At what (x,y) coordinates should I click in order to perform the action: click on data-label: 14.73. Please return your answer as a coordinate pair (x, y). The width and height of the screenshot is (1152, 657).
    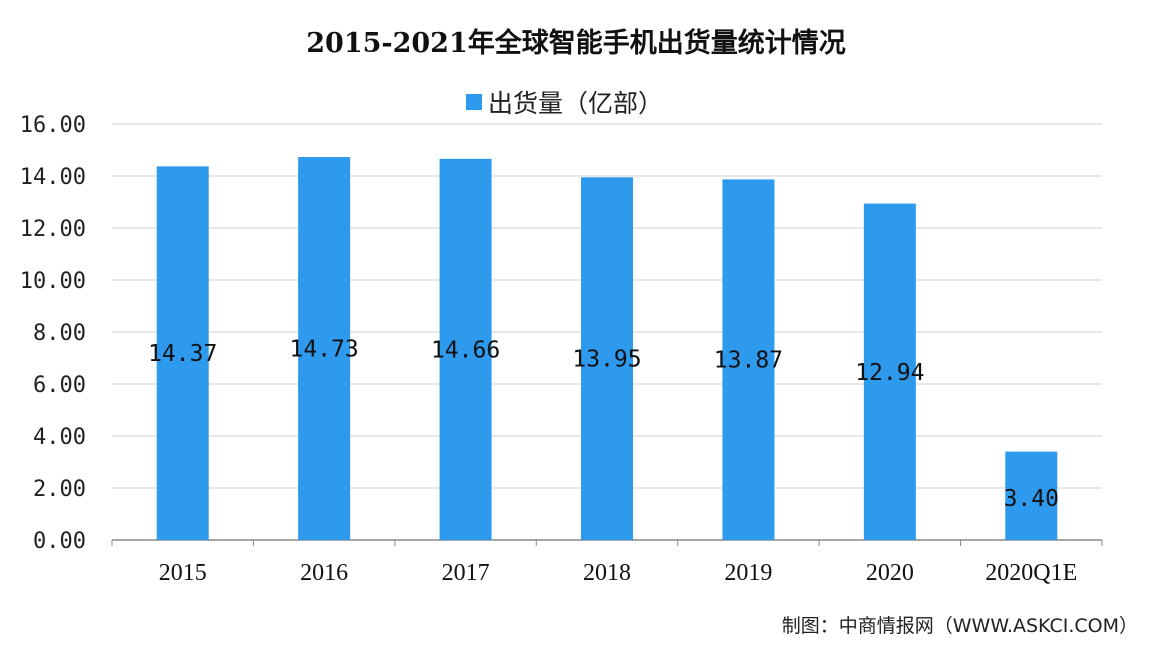
    Looking at the image, I should click on (324, 350).